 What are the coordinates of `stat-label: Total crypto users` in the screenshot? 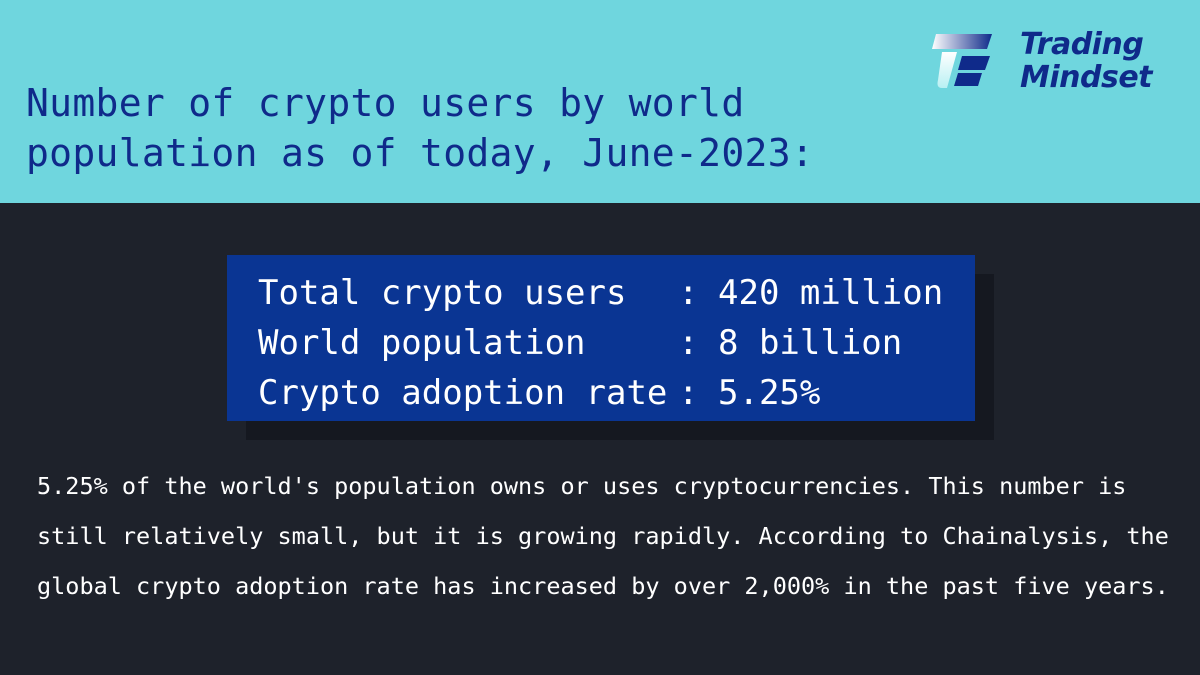 It's located at (442, 293).